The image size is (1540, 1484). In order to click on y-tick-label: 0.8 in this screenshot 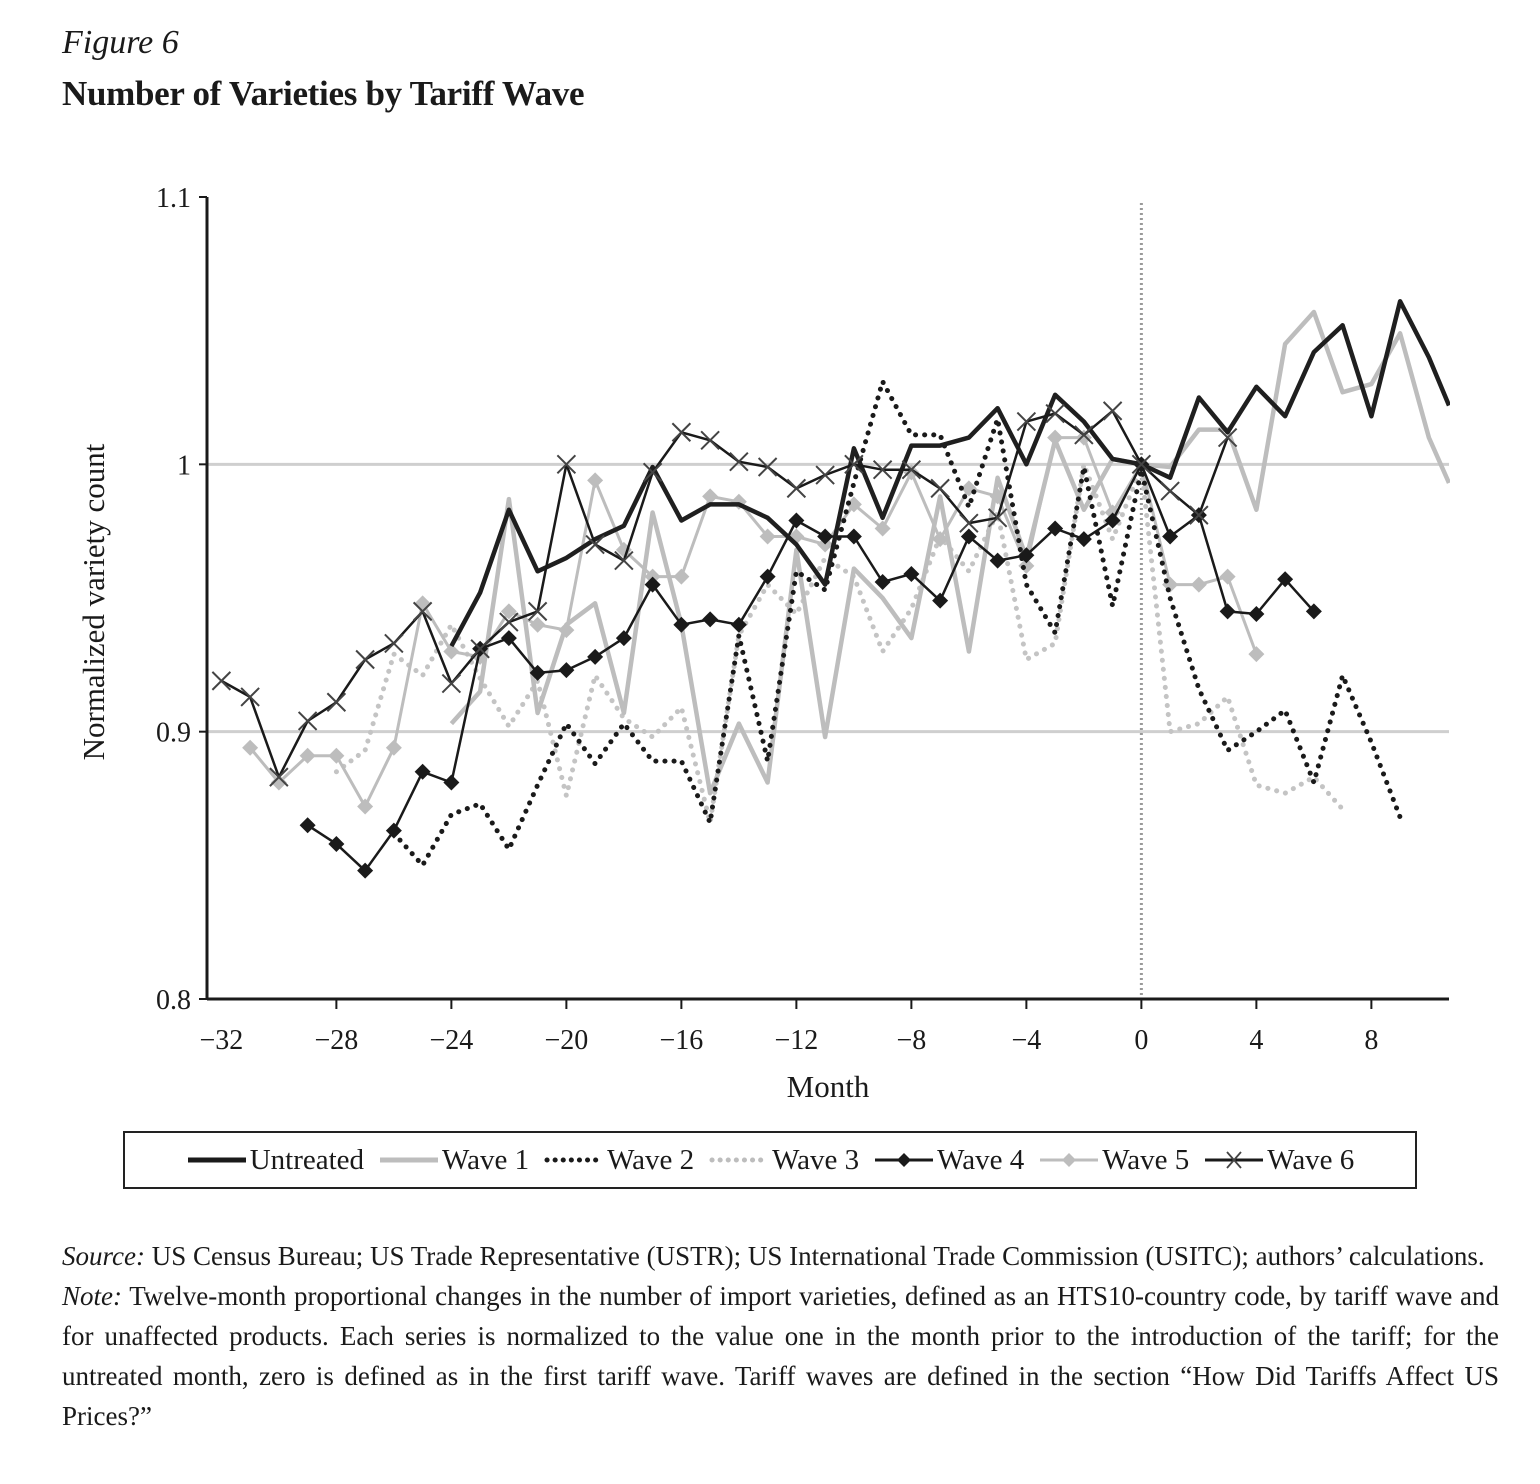, I will do `click(173, 1000)`.